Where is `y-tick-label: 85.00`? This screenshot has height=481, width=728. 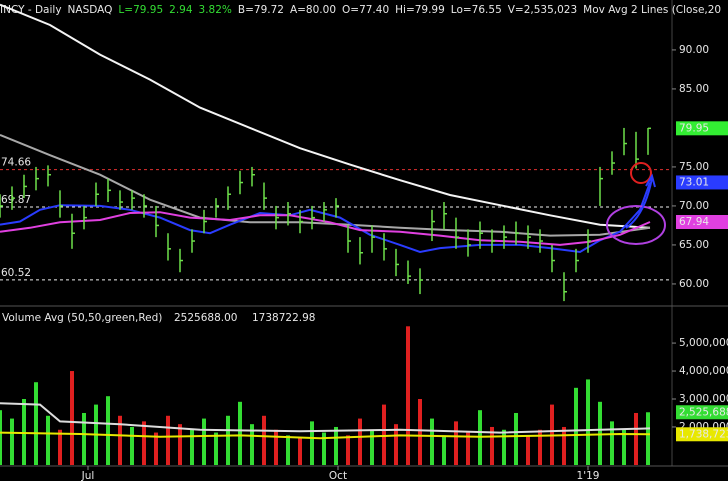 y-tick-label: 85.00 is located at coordinates (694, 89).